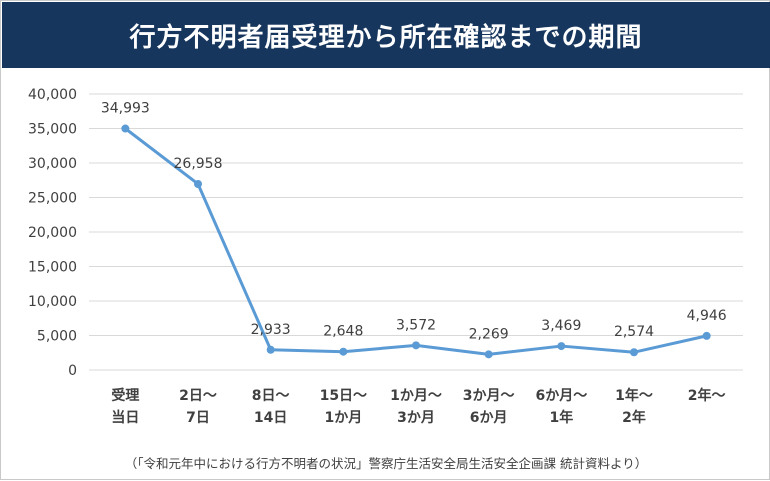  Describe the element at coordinates (52, 199) in the screenshot. I see `y-tick-label: 25,000` at that location.